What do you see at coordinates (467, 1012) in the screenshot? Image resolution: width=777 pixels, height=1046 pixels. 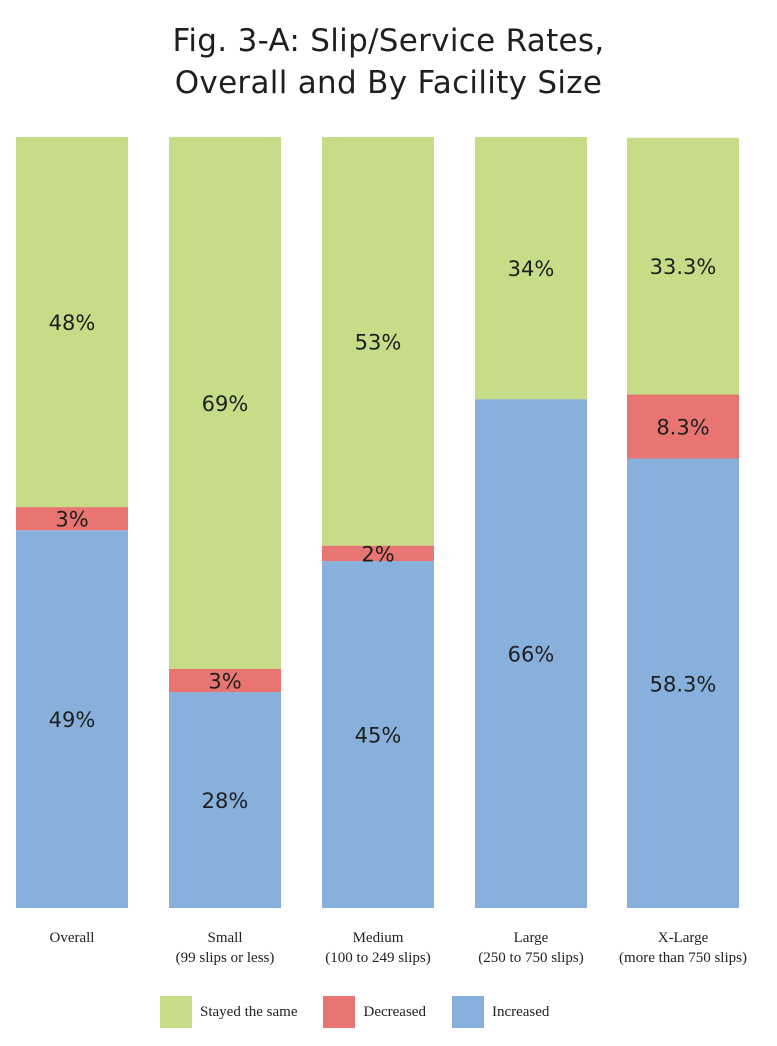 I see `legend-swatch-increased` at bounding box center [467, 1012].